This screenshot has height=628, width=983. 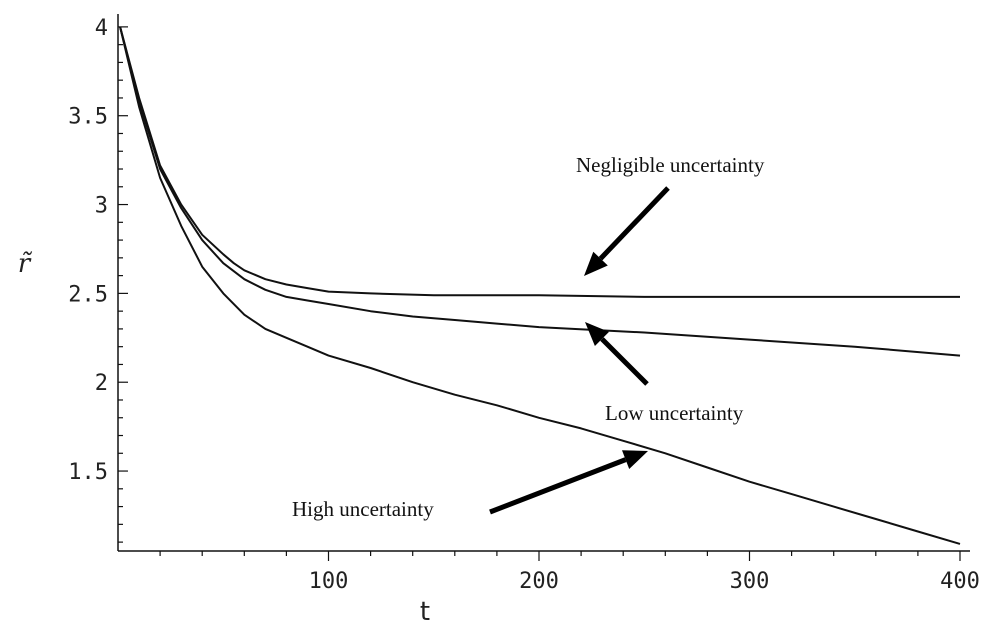 I want to click on x-tick-label: 100, so click(x=329, y=581).